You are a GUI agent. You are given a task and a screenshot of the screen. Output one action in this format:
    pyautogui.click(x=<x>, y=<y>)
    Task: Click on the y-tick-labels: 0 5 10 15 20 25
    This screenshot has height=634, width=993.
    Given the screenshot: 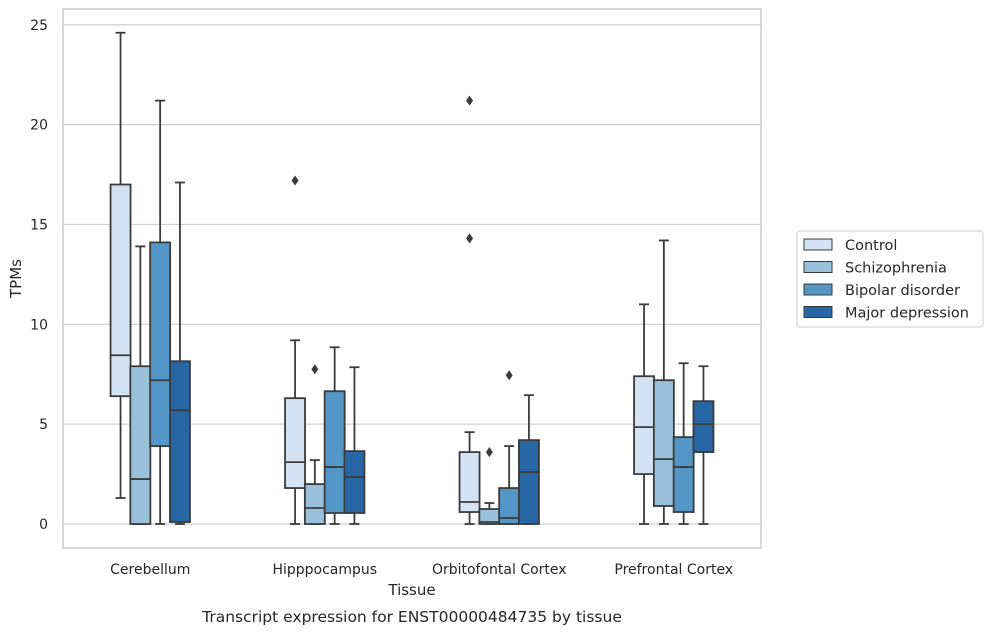 What is the action you would take?
    pyautogui.click(x=39, y=275)
    